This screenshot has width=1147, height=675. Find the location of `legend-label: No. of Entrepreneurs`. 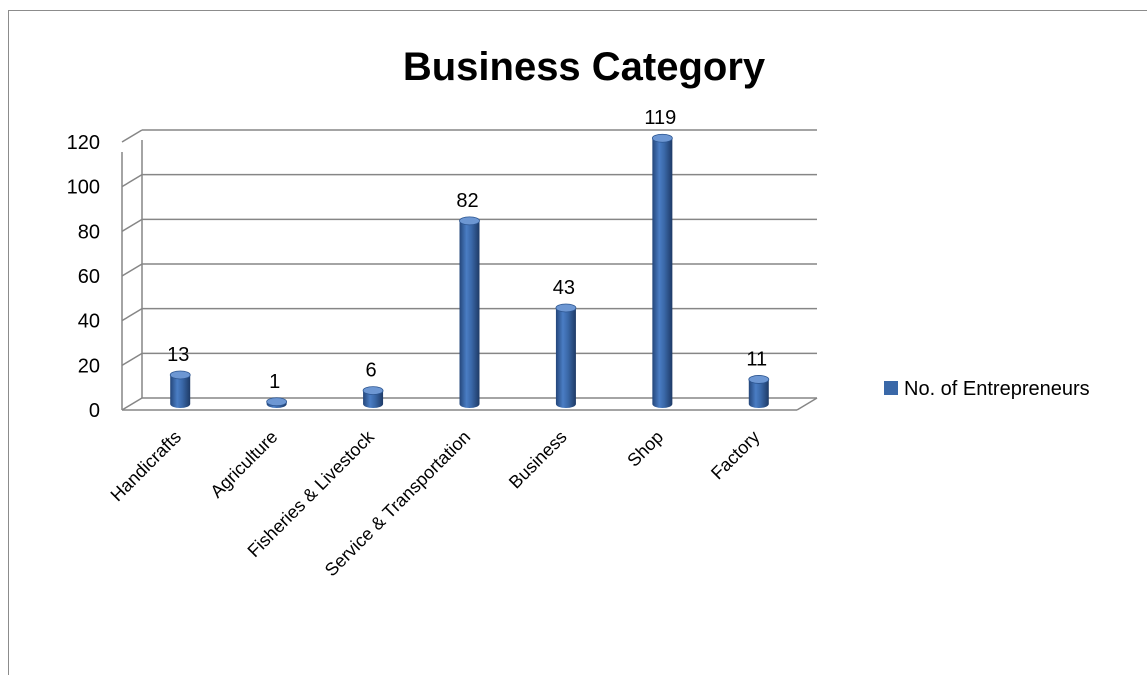

legend-label: No. of Entrepreneurs is located at coordinates (997, 389).